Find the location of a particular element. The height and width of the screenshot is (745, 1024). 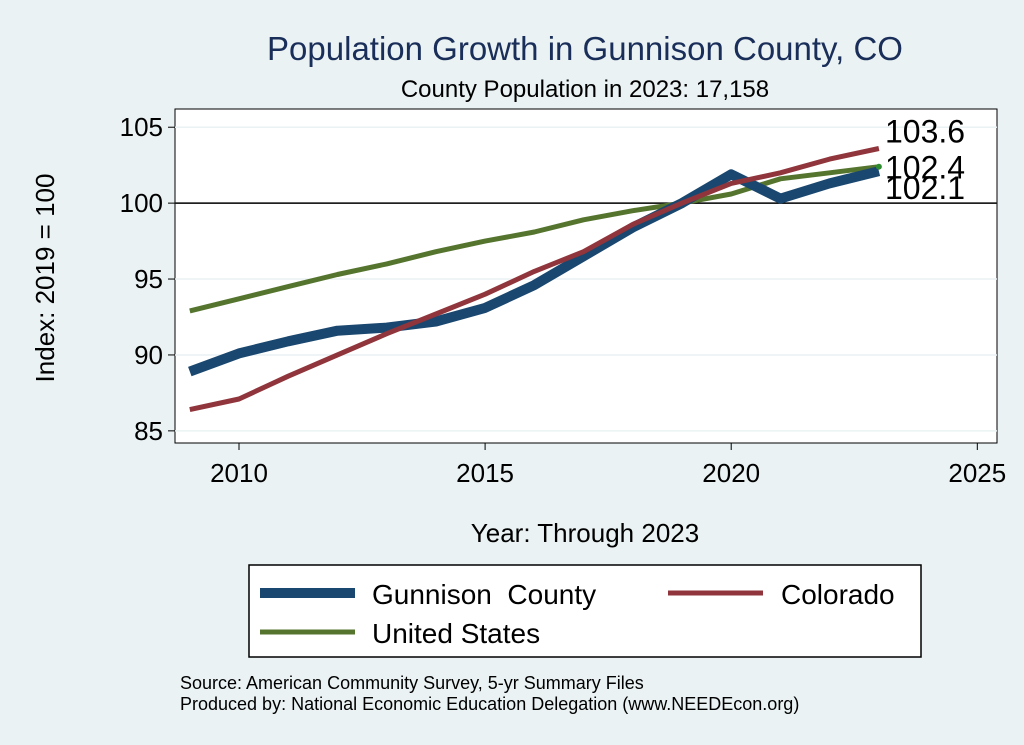

y-tick-label-90: 90 is located at coordinates (148, 355).